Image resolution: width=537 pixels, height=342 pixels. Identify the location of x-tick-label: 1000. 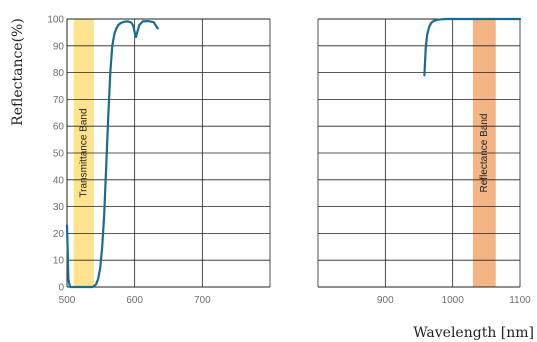
(453, 300).